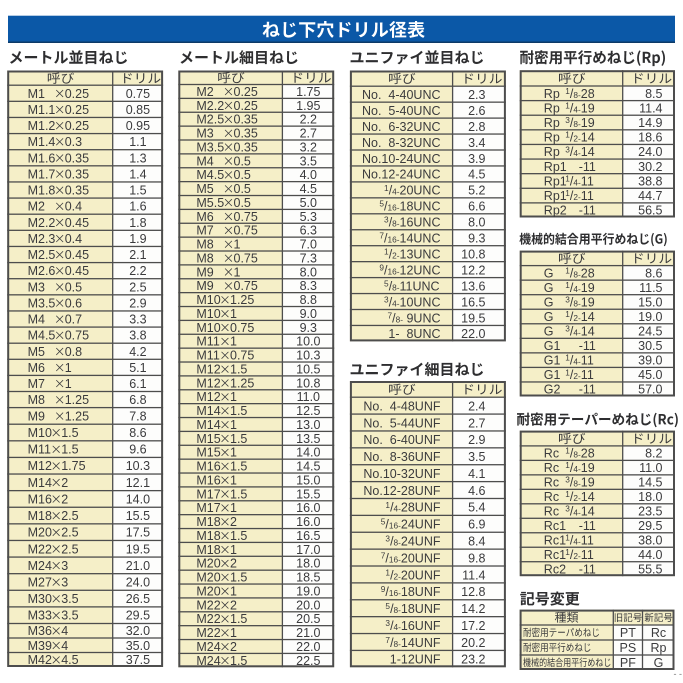  I want to click on svg-text: 5.1, so click(137, 368).